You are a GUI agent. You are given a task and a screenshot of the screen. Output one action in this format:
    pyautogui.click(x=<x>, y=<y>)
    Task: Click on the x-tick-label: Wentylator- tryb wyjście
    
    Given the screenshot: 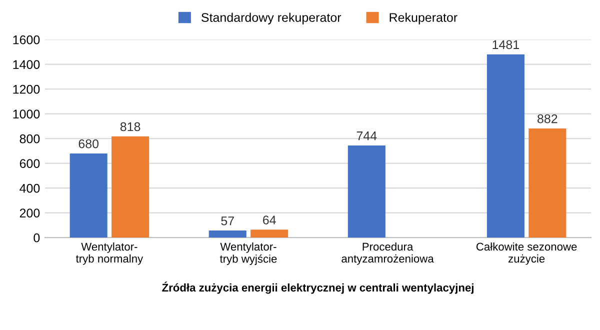 What is the action you would take?
    pyautogui.click(x=248, y=253)
    